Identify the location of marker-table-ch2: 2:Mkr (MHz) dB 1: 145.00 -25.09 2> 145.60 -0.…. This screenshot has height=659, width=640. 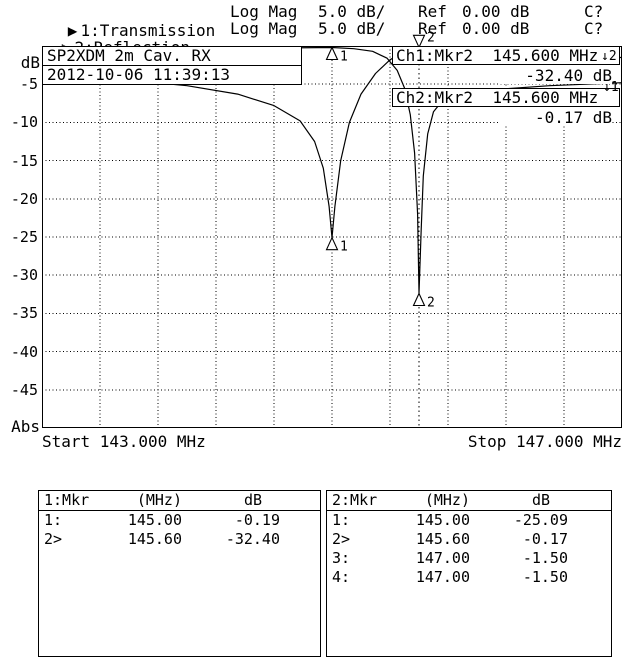
(469, 573).